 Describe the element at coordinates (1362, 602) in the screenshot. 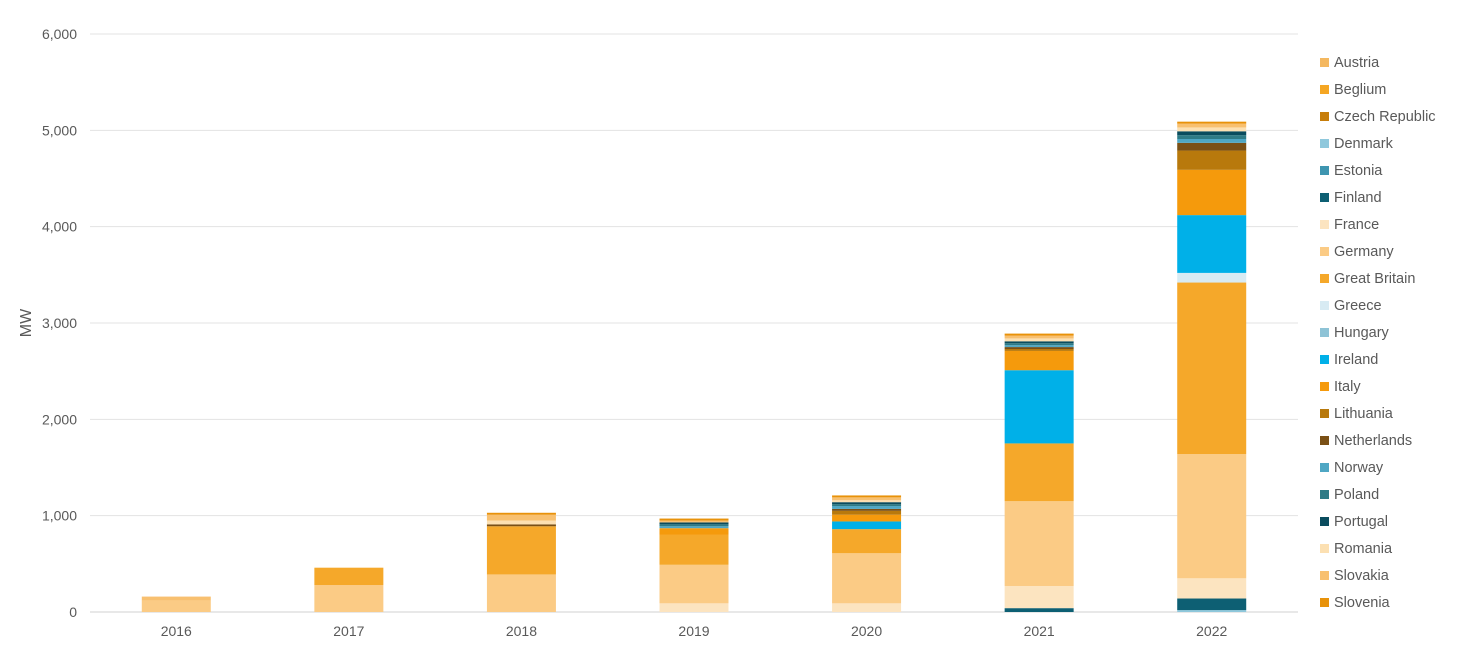

I see `legend-label: Slovenia` at that location.